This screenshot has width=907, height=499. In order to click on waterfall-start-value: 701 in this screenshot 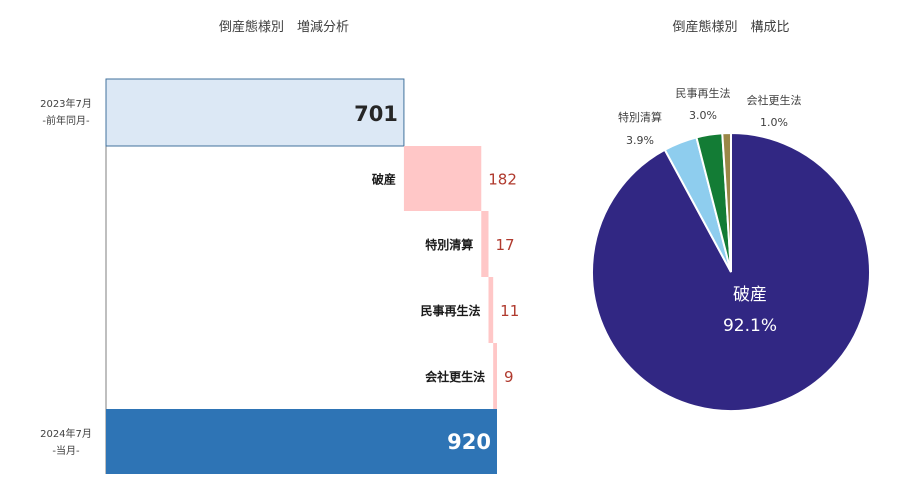, I will do `click(376, 114)`.